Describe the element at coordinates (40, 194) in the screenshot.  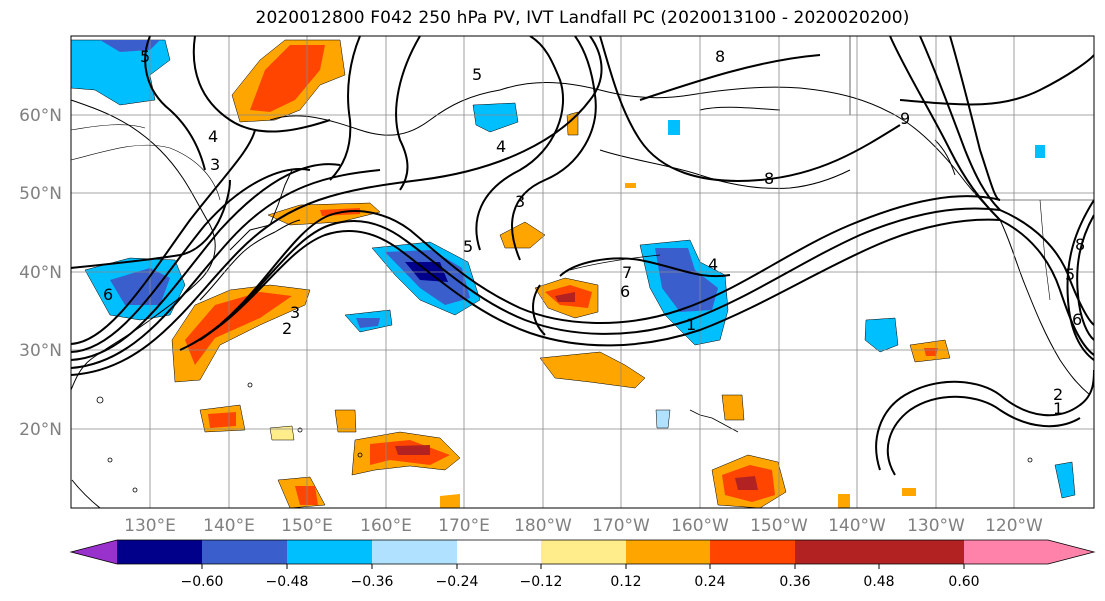
I see `lat-label: 50°N` at that location.